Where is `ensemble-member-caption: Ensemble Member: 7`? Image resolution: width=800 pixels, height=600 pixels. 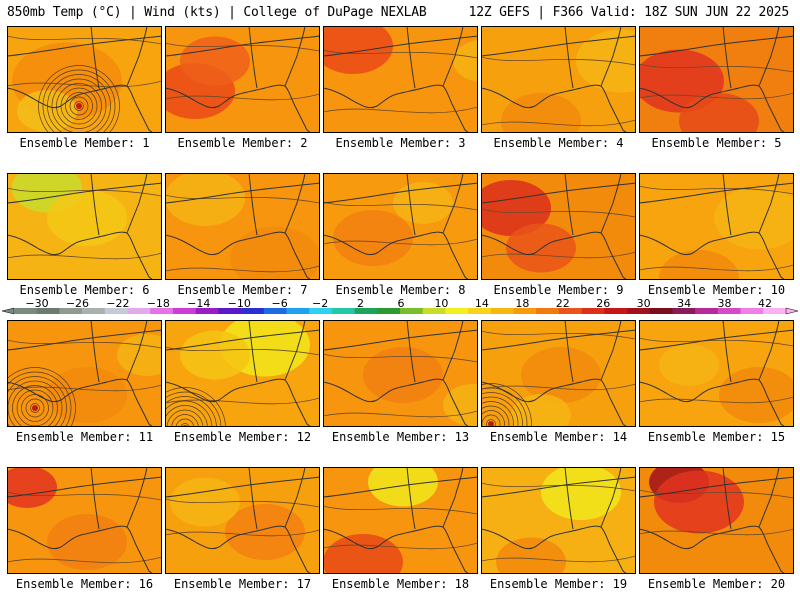
ensemble-member-caption: Ensemble Member: 7 is located at coordinates (242, 290).